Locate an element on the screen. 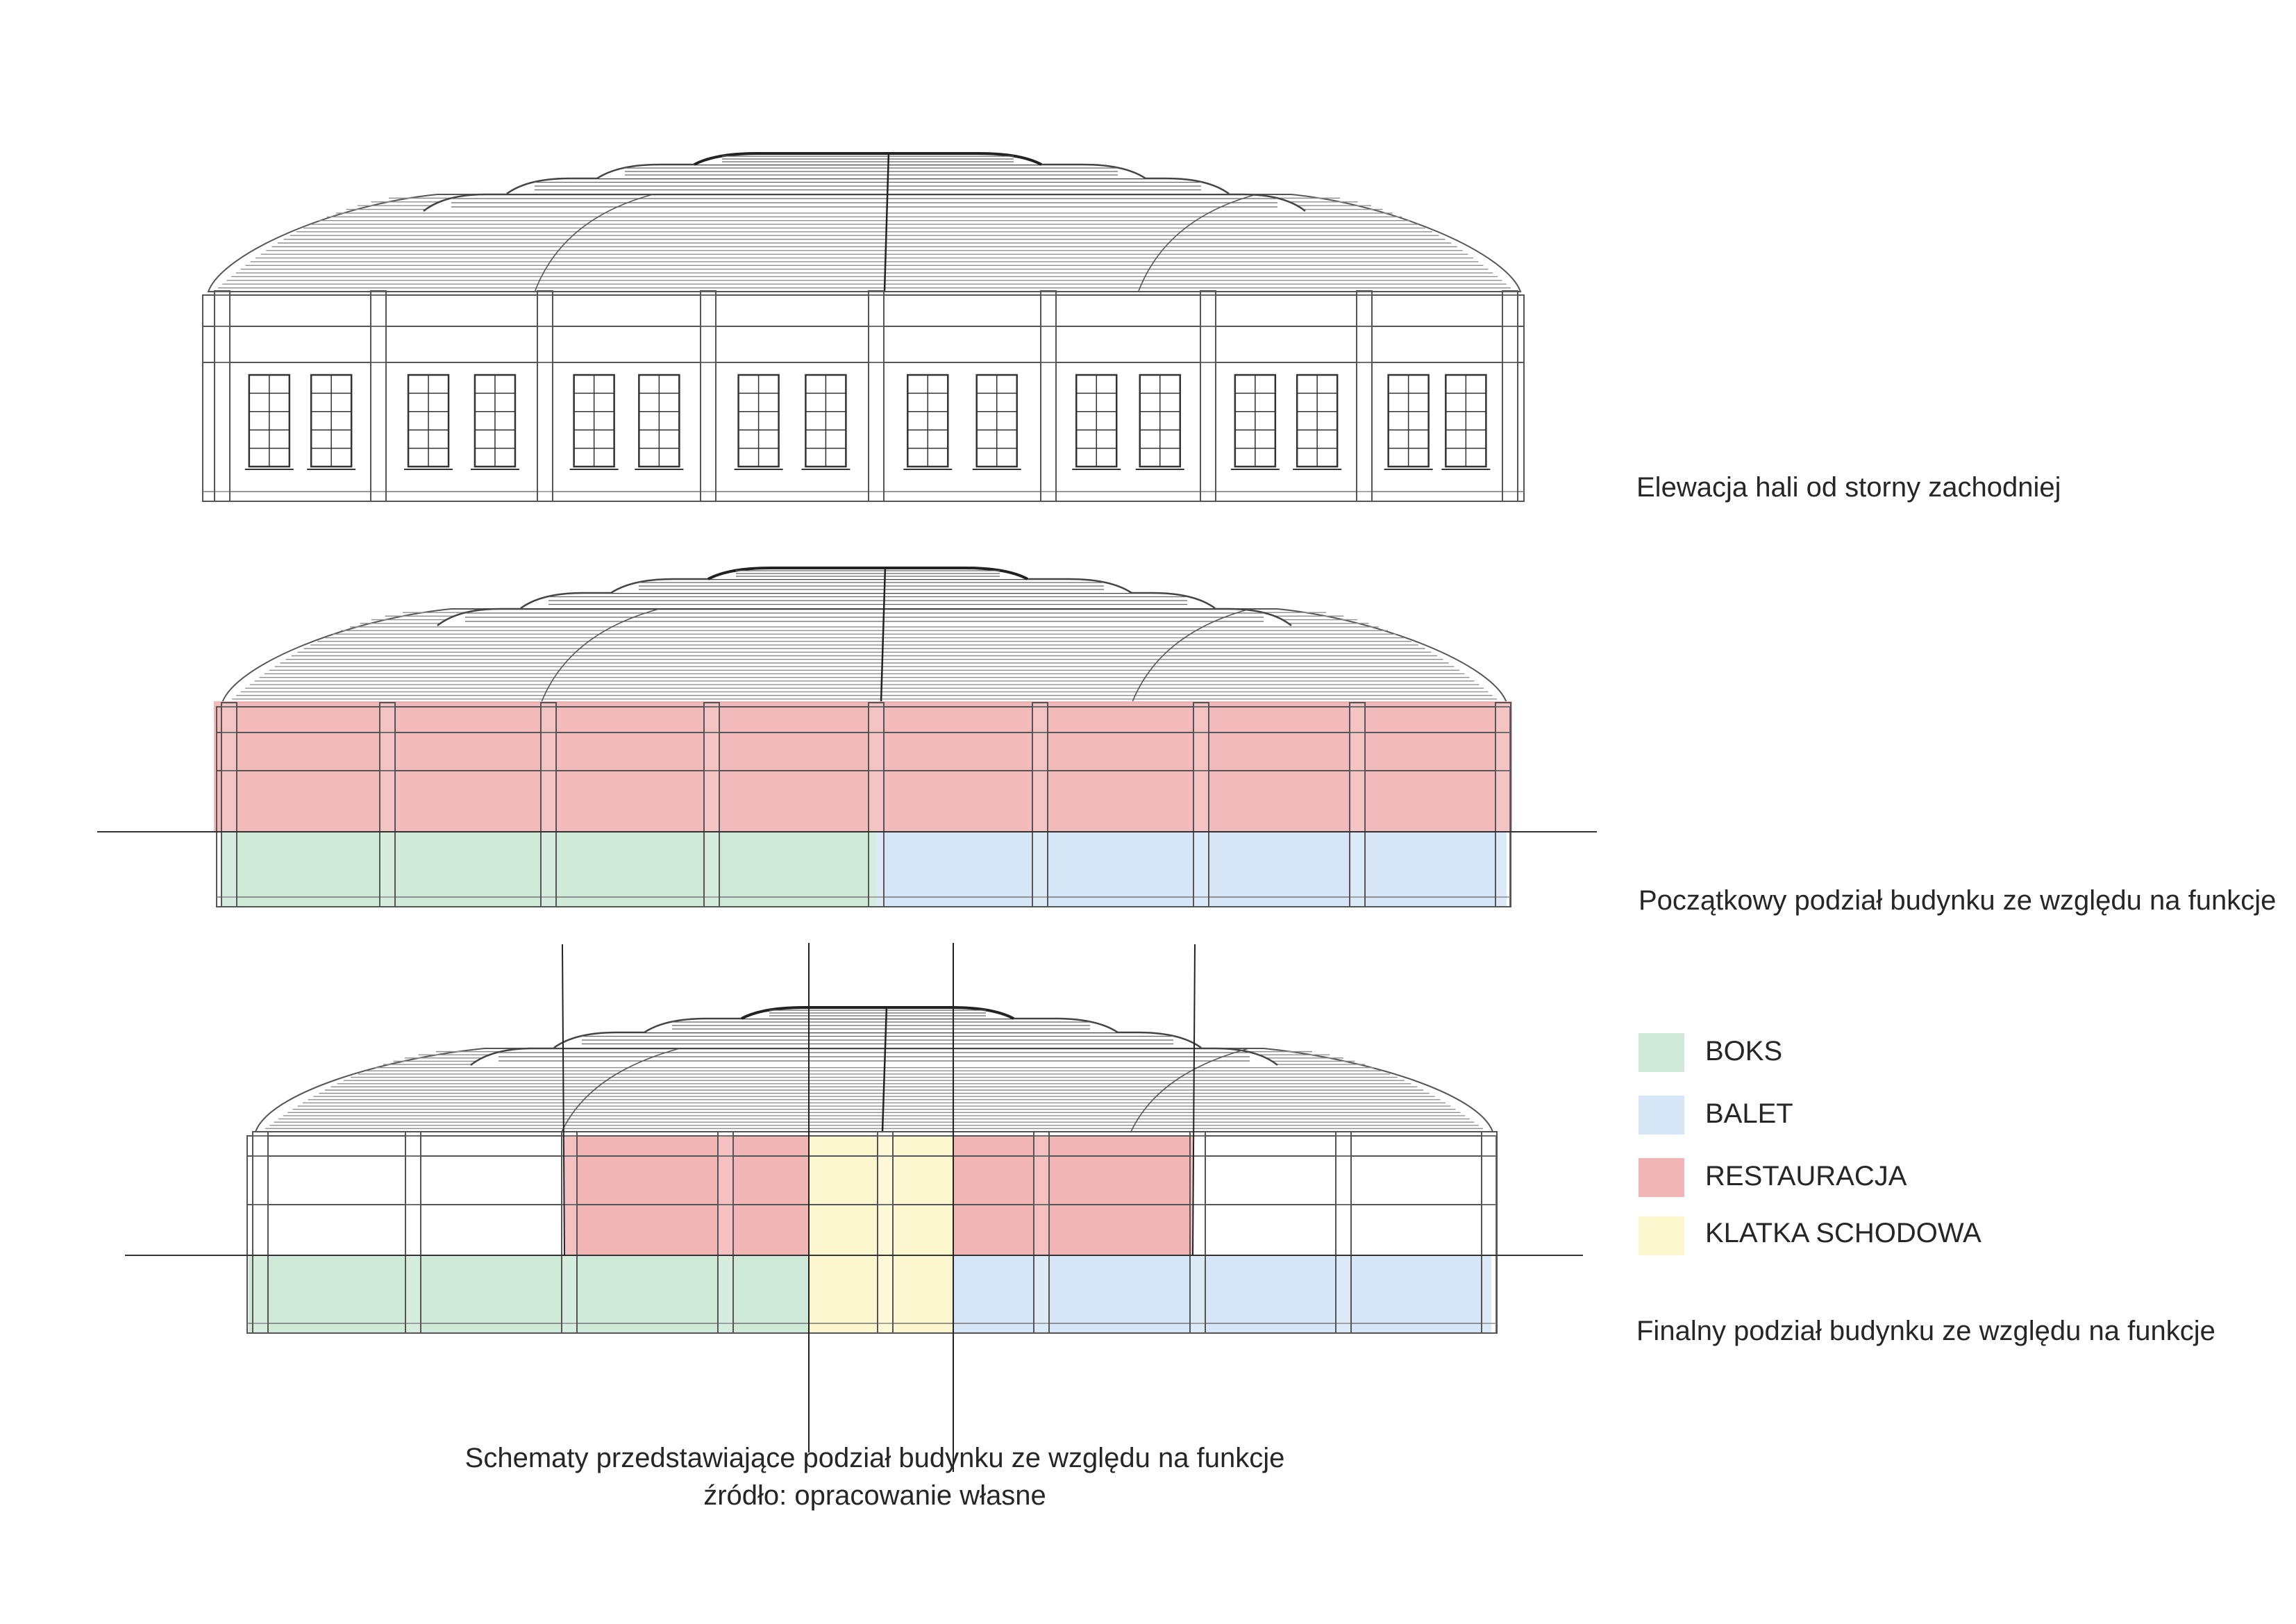 The width and height of the screenshot is (2296, 1624). legend-label-klatka: KLATKA SCHODOWA is located at coordinates (1843, 1233).